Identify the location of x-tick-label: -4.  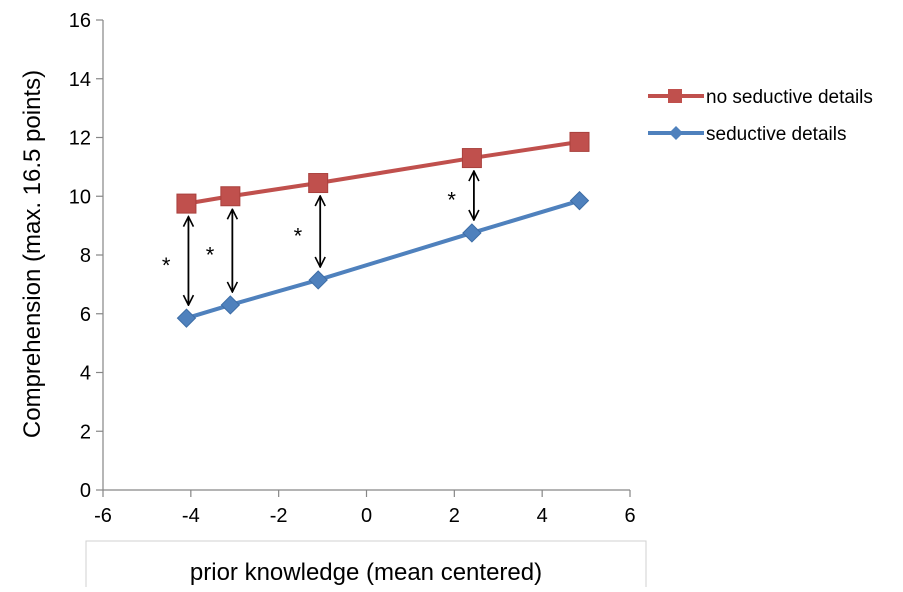
(191, 516).